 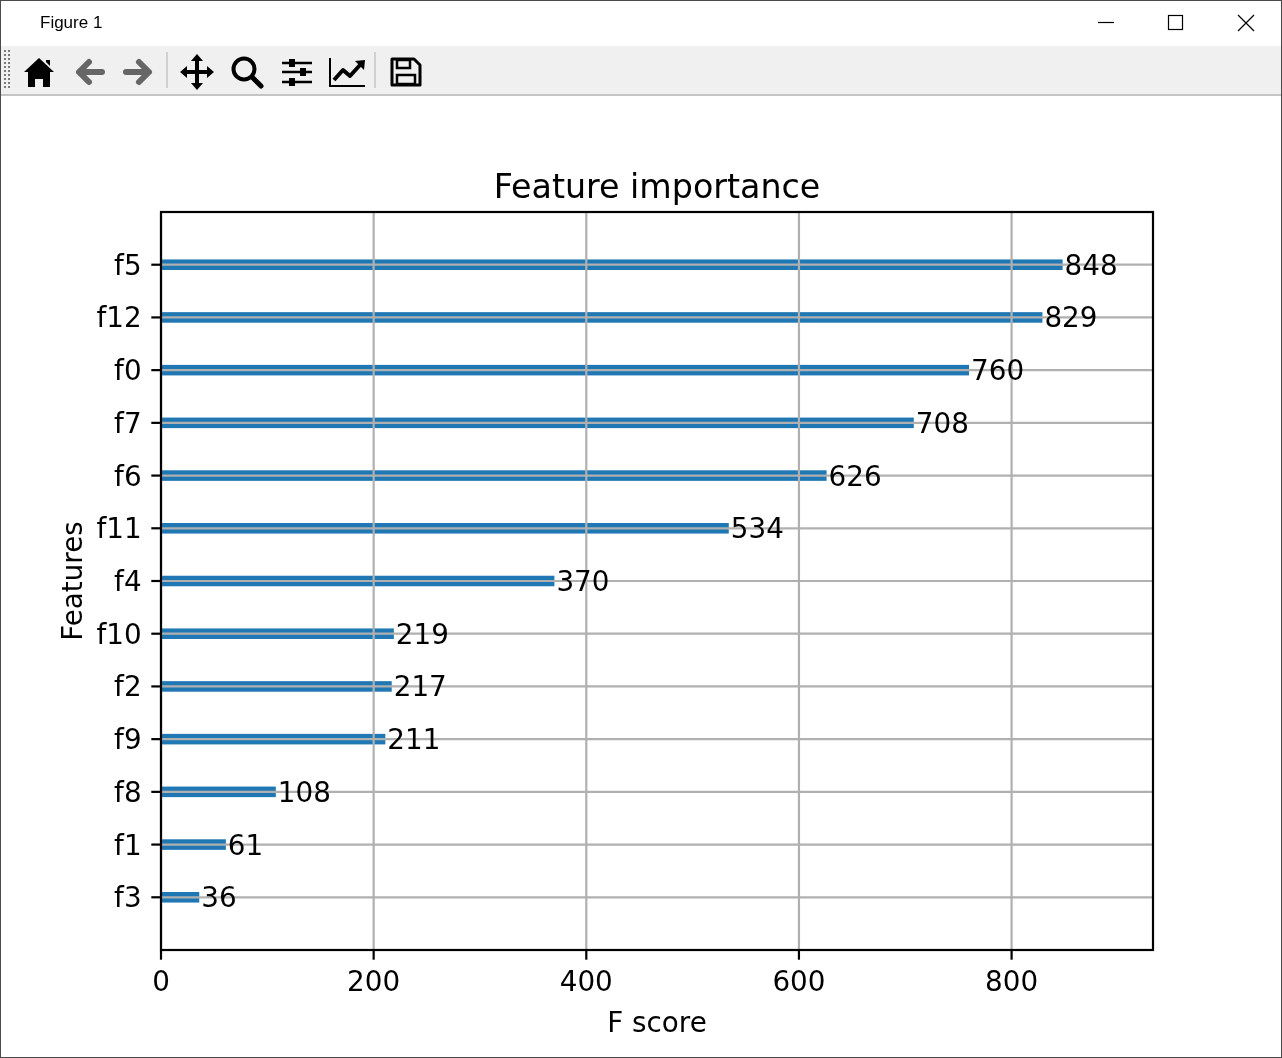 I want to click on data-label: 108, so click(x=304, y=792).